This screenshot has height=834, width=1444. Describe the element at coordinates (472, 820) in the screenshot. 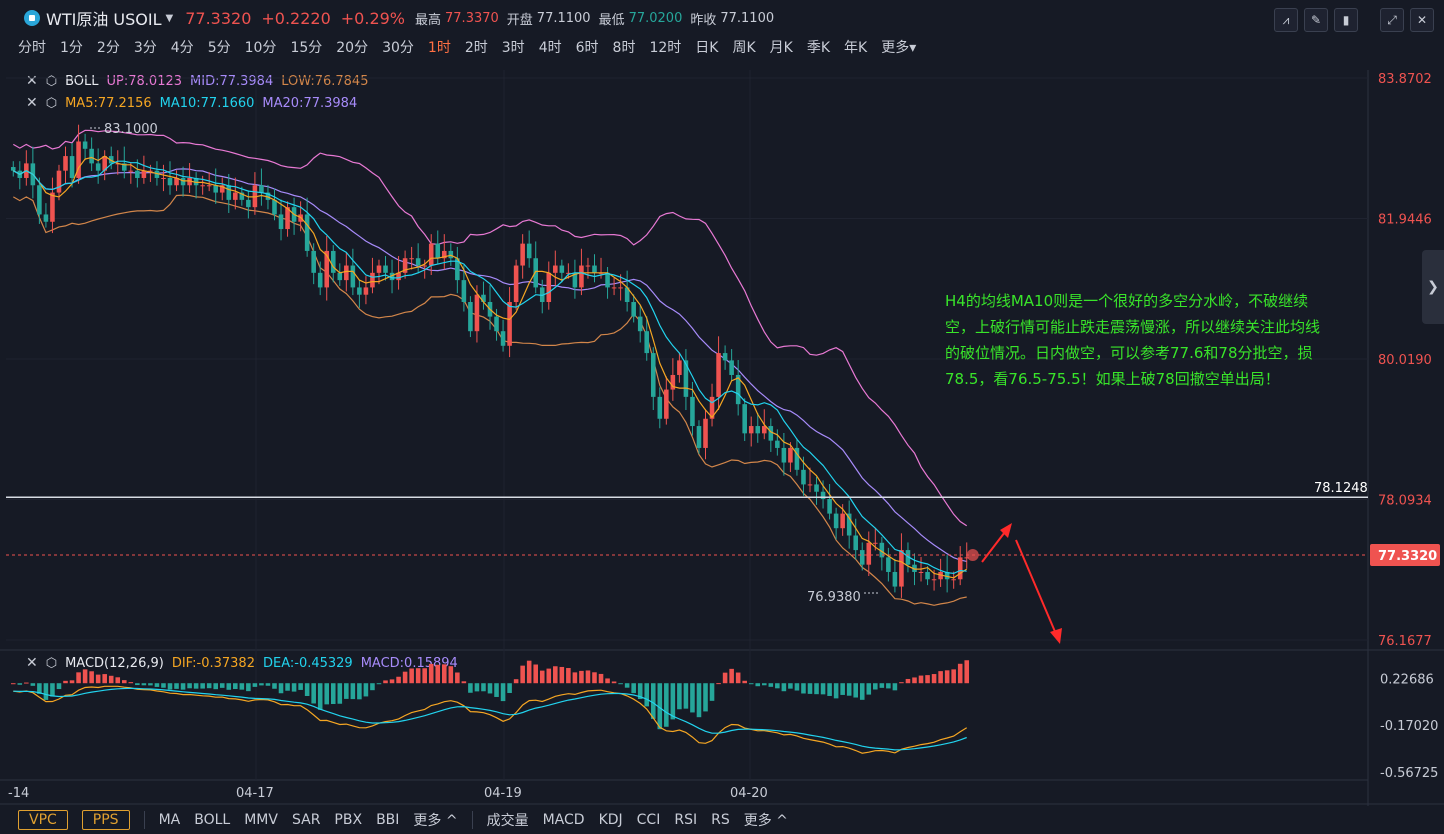

I see `divider` at that location.